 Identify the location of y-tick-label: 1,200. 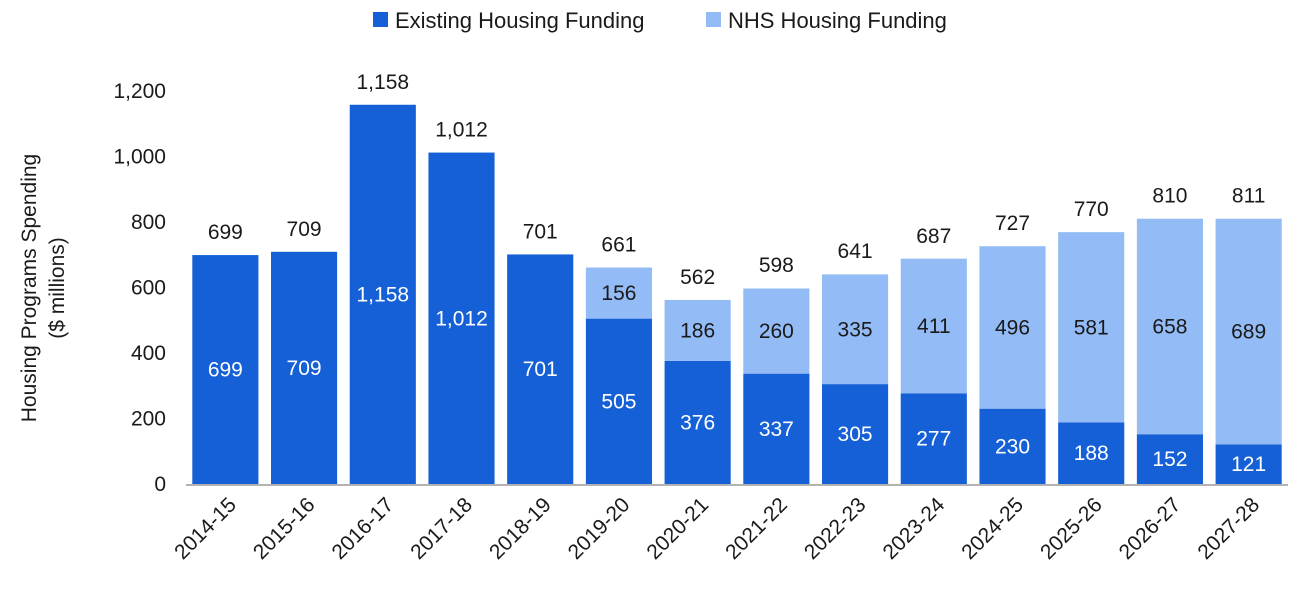
(139, 91).